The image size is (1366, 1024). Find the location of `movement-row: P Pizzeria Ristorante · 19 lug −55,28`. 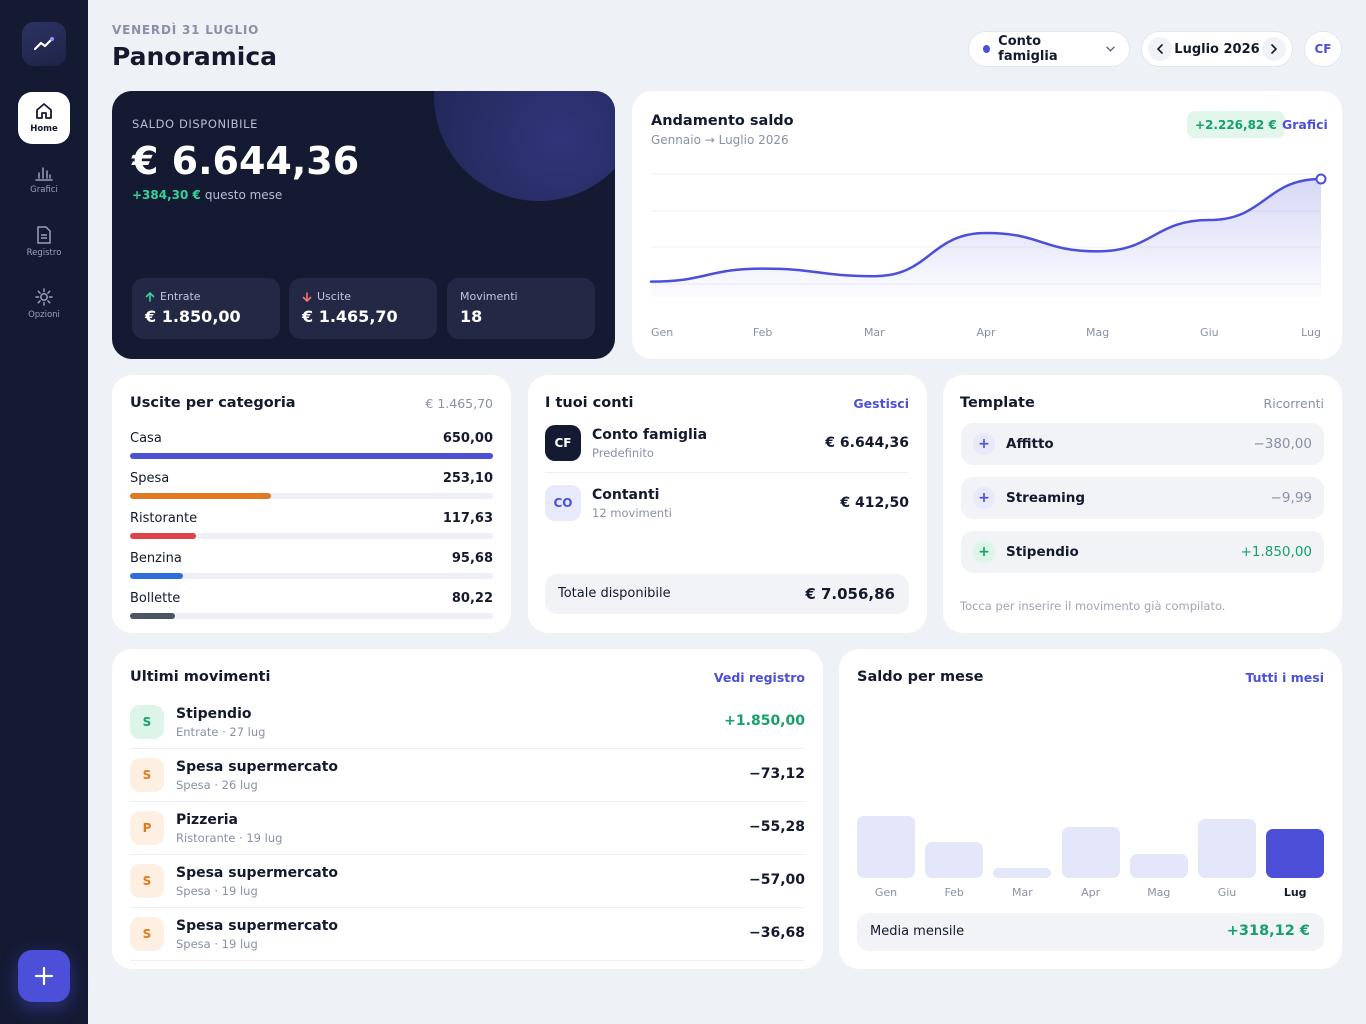

movement-row: P Pizzeria Ristorante · 19 lug −55,28 is located at coordinates (467, 837).